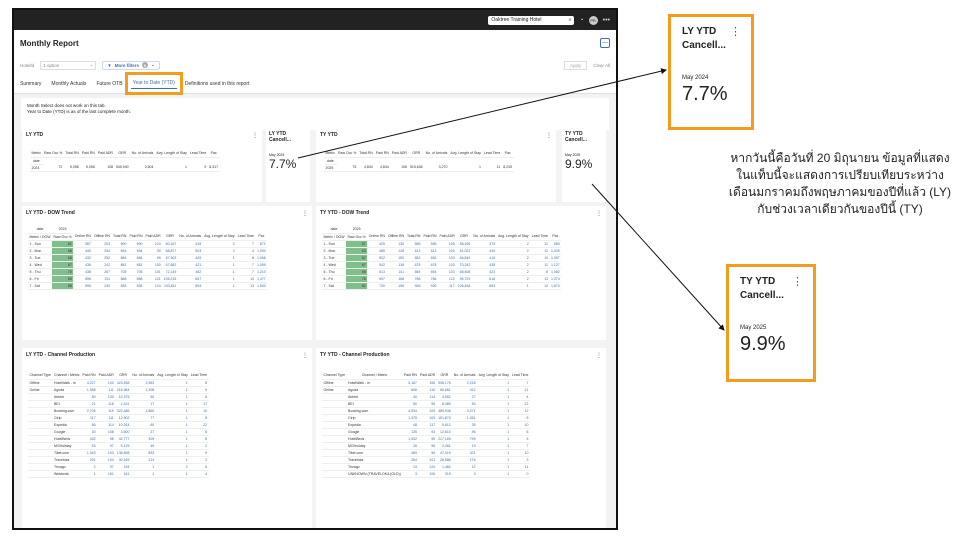  I want to click on tab-ytd: Year to Date (YTD), so click(153, 83).